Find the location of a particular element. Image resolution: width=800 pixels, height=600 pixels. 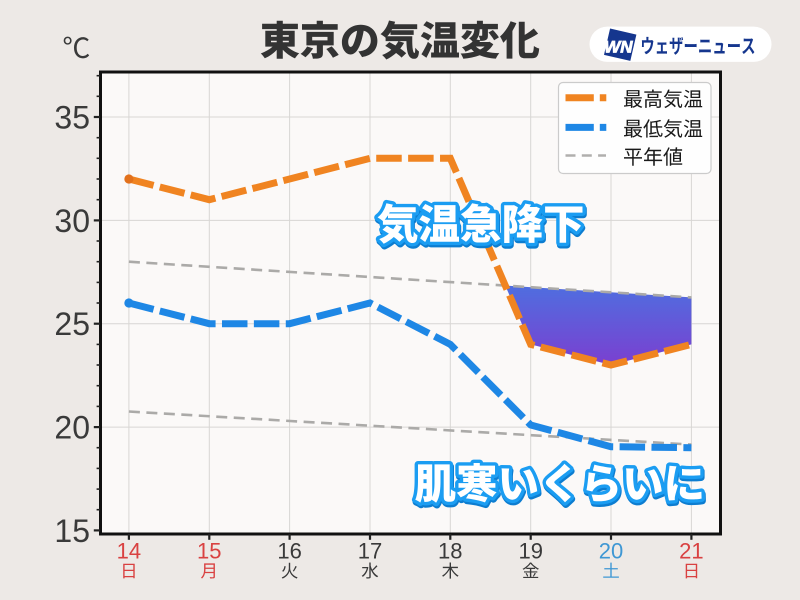

svg-text: 30 is located at coordinates (72, 221).